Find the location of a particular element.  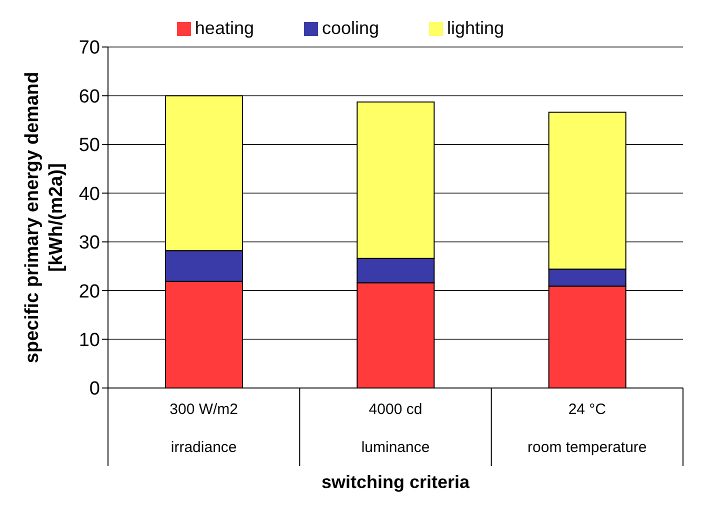

category-label: 300 W/m2 irradiance is located at coordinates (204, 428).